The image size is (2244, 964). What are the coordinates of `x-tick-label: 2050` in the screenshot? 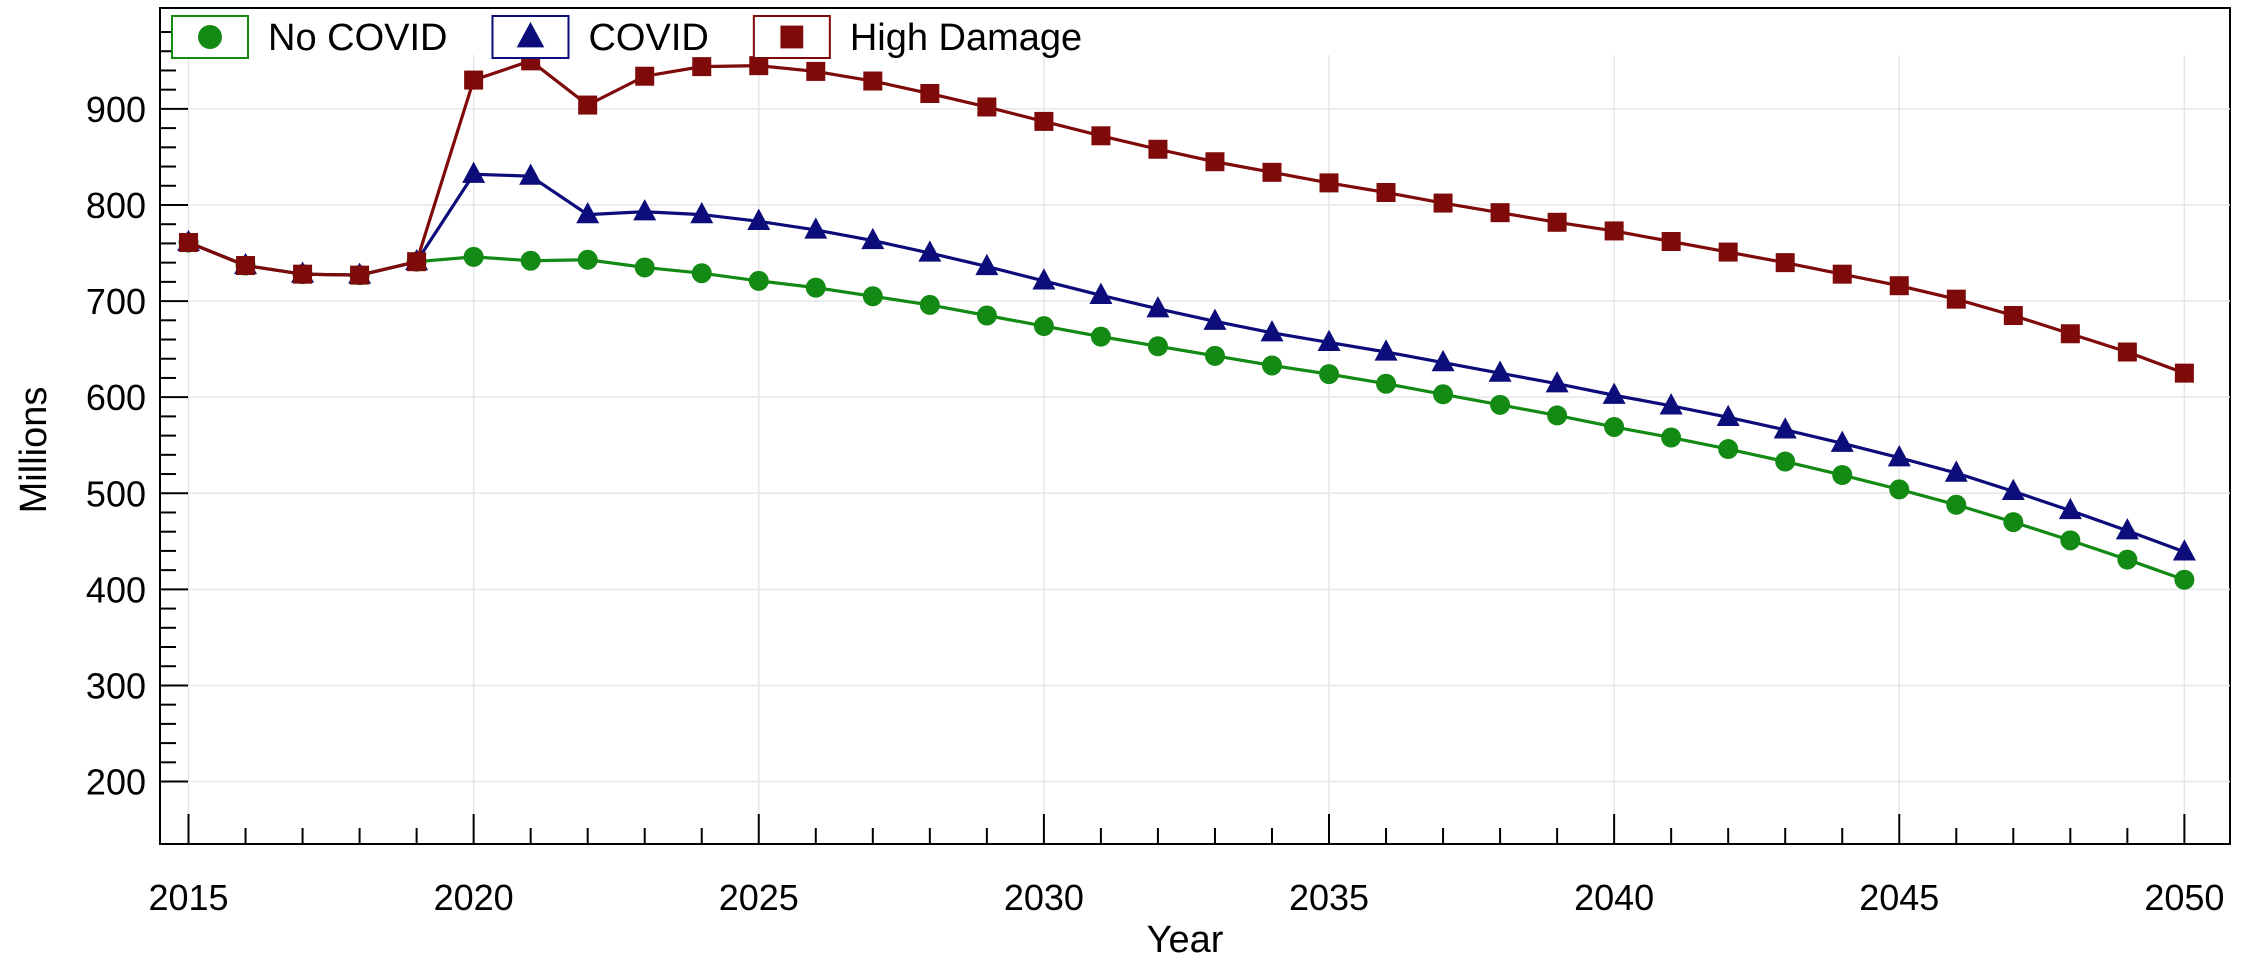 It's located at (2184, 897).